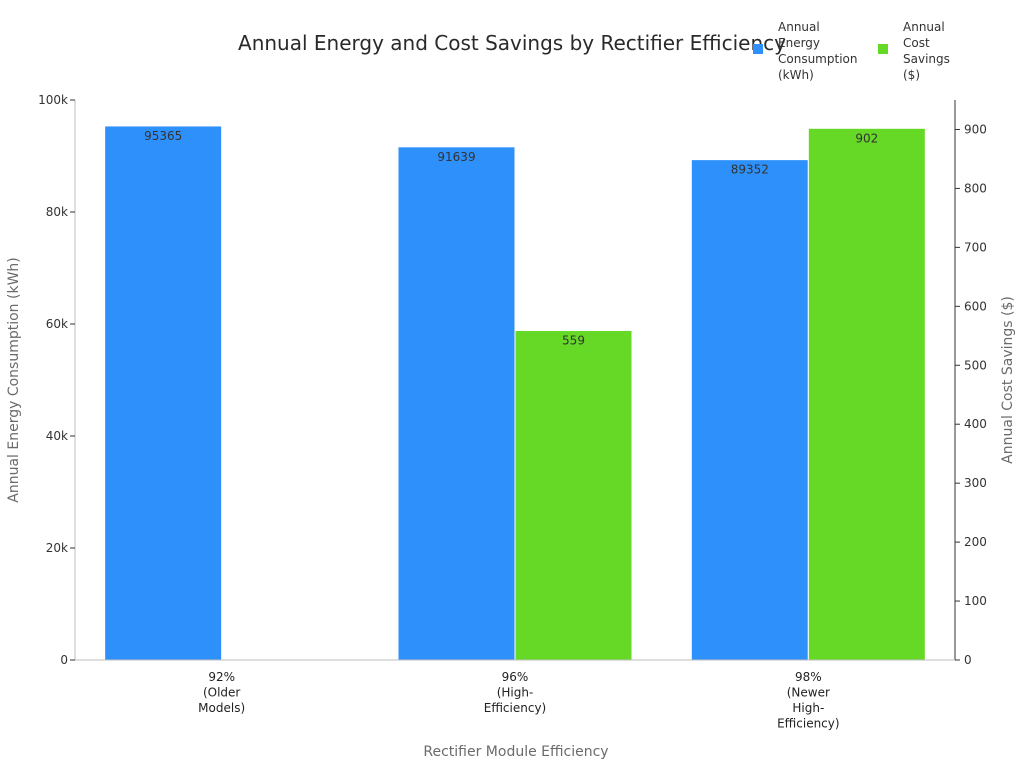 The width and height of the screenshot is (1024, 768). What do you see at coordinates (866, 138) in the screenshot?
I see `data-label-savings-2: 902` at bounding box center [866, 138].